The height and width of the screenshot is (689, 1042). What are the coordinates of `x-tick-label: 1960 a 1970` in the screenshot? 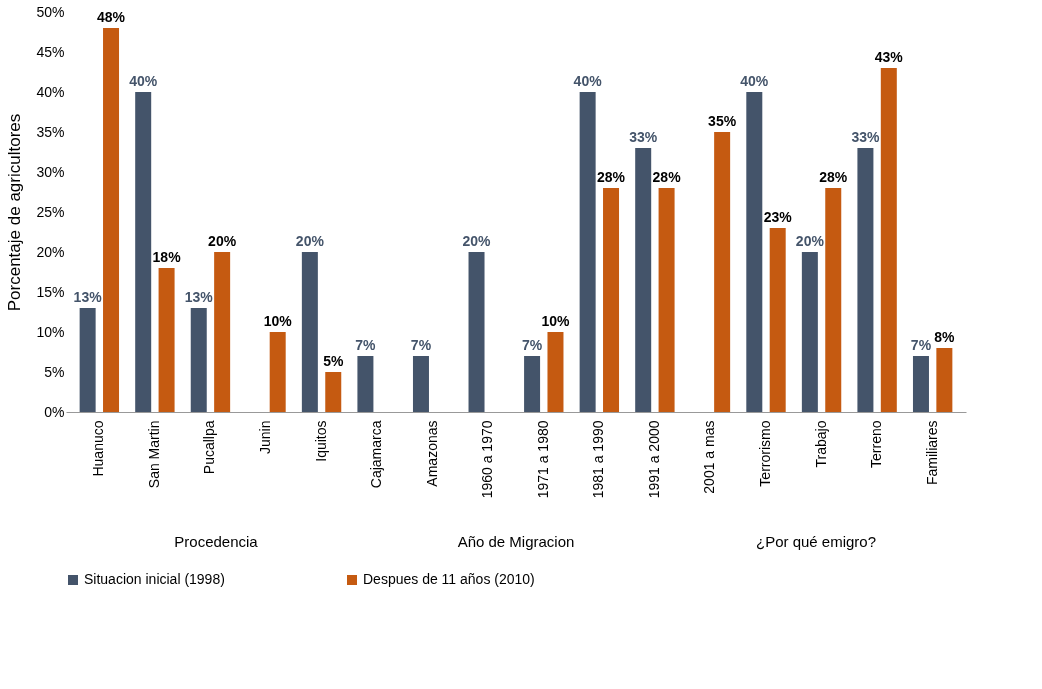 It's located at (487, 459).